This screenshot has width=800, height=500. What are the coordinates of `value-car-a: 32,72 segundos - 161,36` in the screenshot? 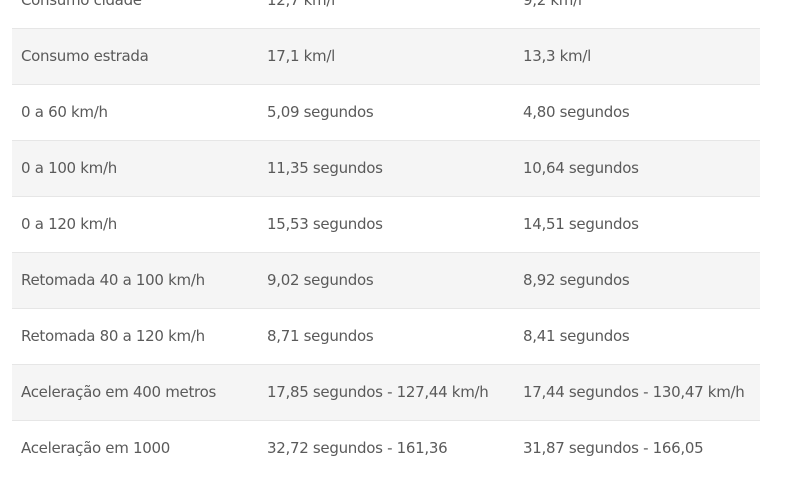 It's located at (386, 448).